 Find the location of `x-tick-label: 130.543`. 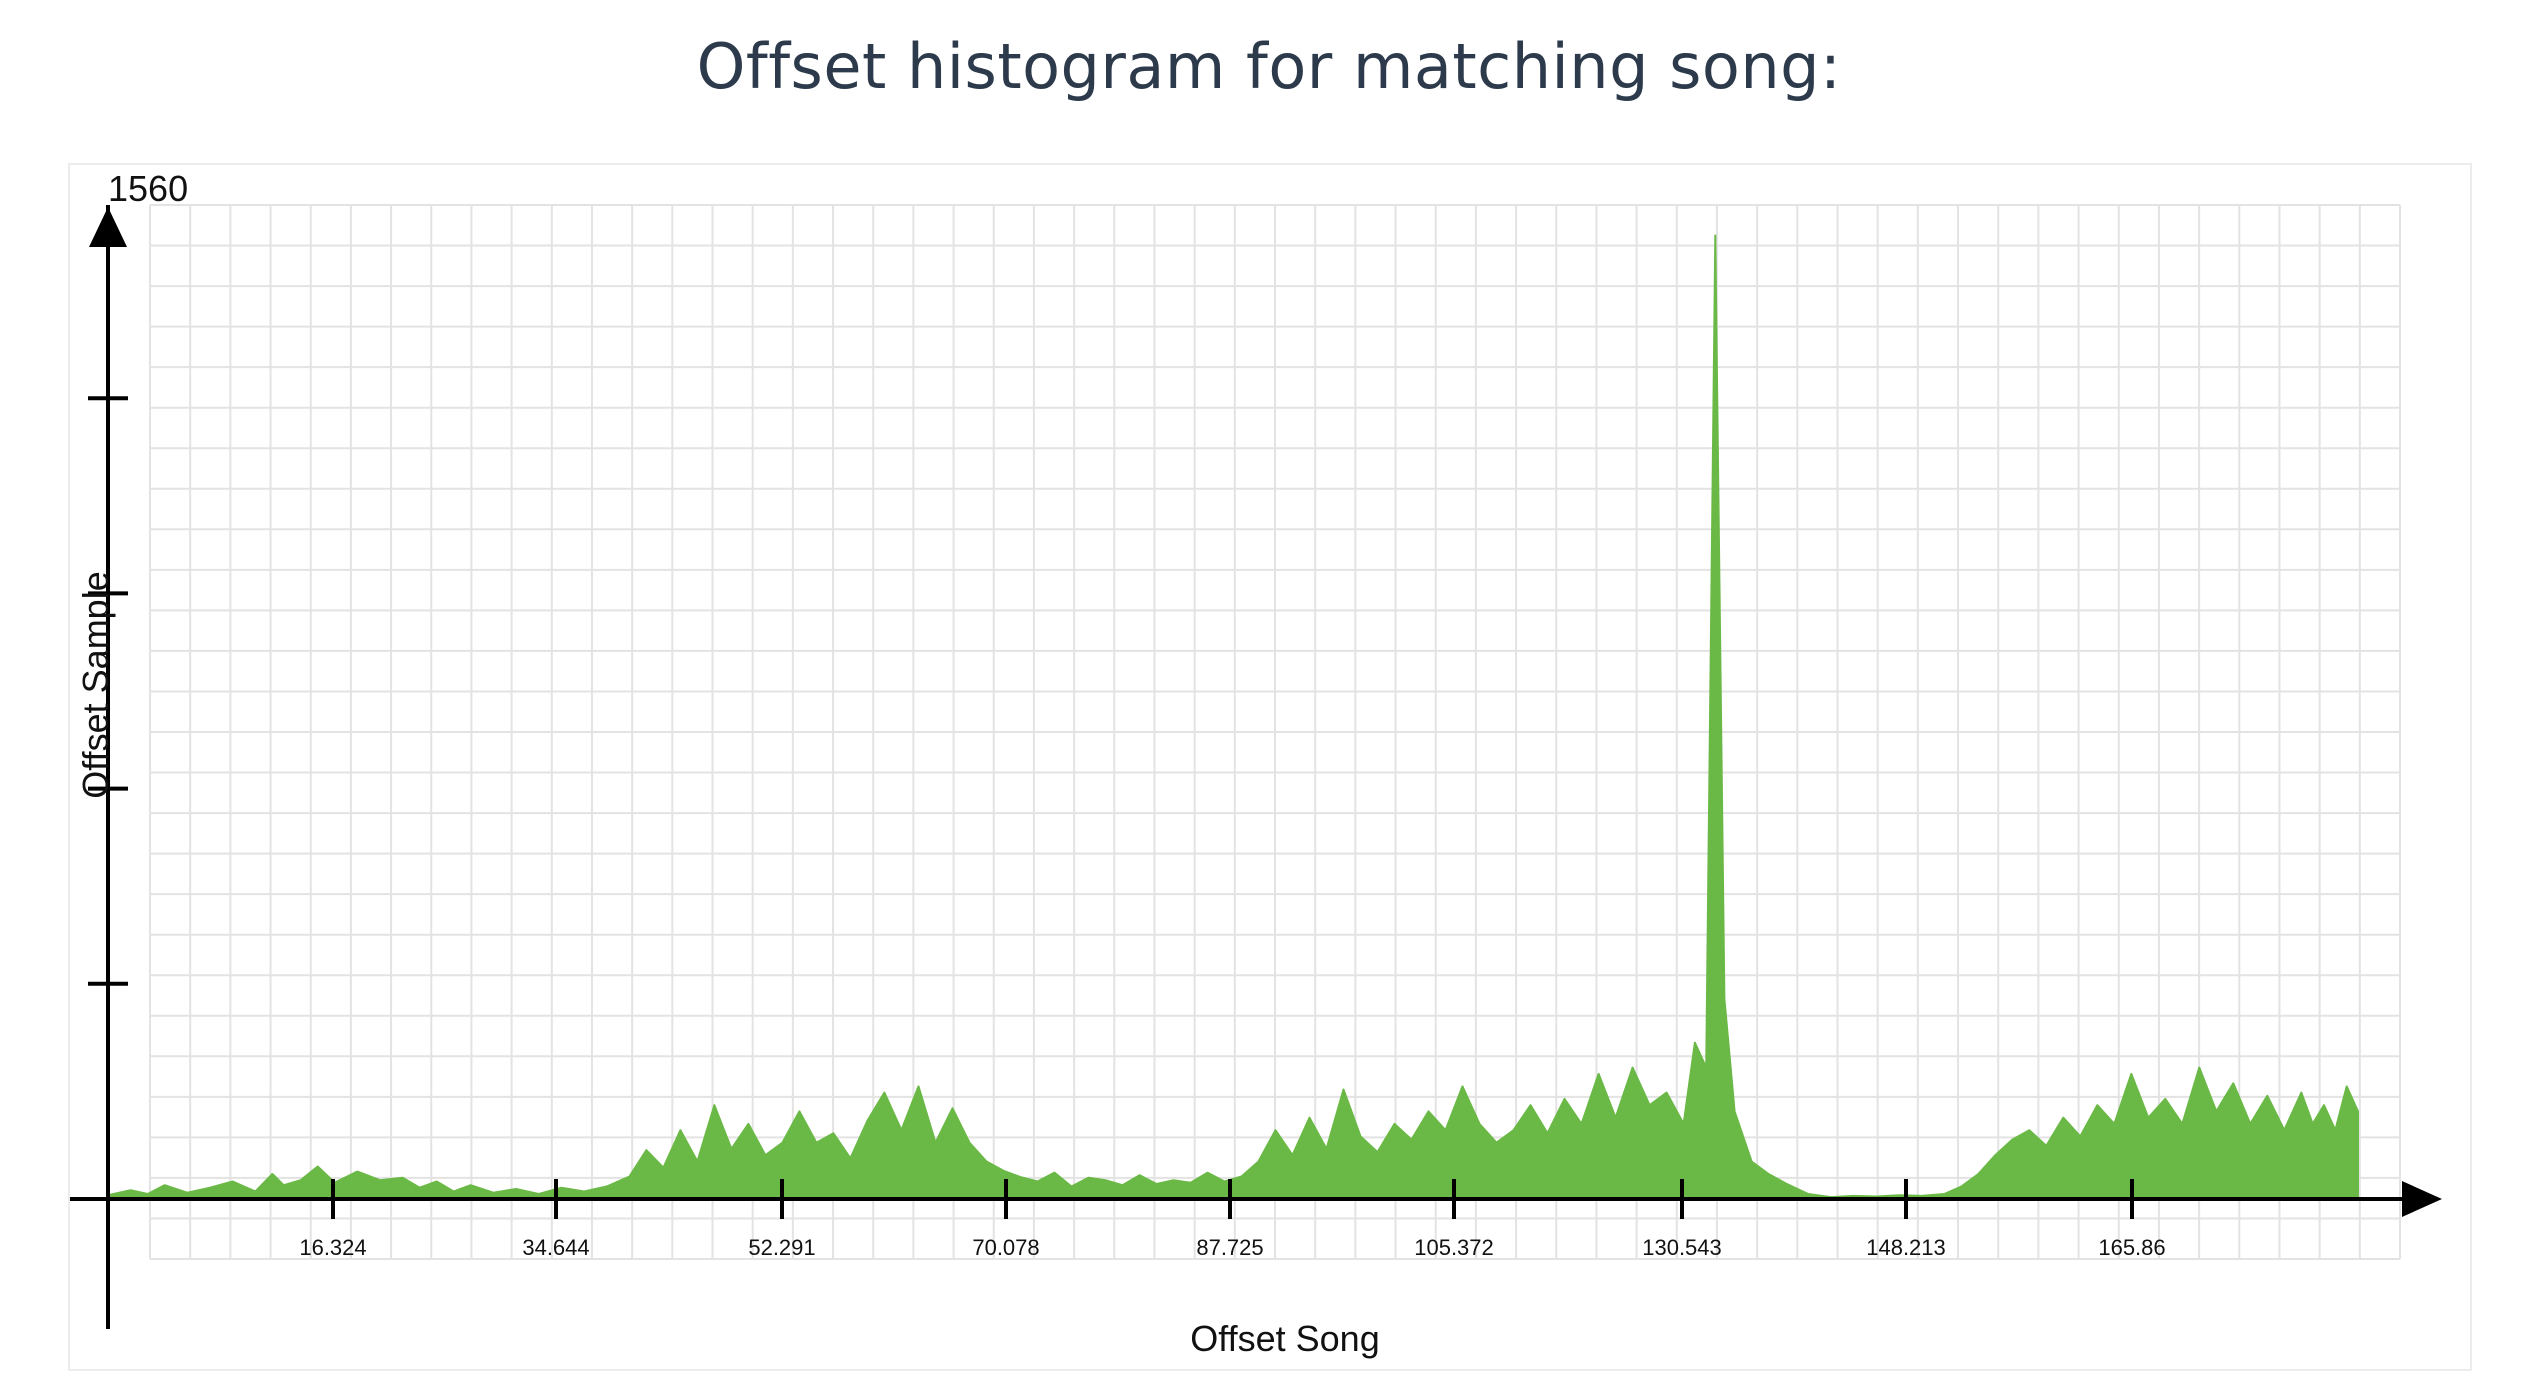

x-tick-label: 130.543 is located at coordinates (1682, 1247).